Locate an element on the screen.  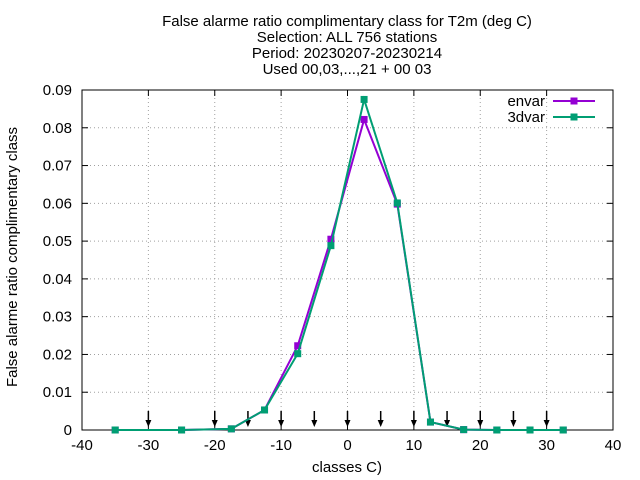
legend-label: envar is located at coordinates (526, 101).